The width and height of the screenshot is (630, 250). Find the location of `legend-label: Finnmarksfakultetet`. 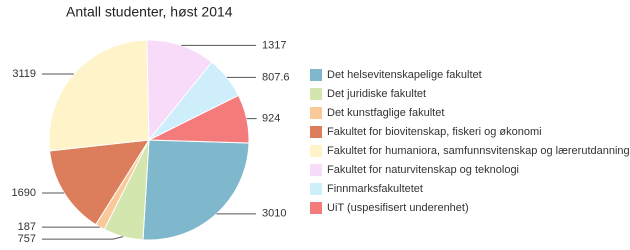

legend-label: Finnmarksfakultetet is located at coordinates (375, 189).